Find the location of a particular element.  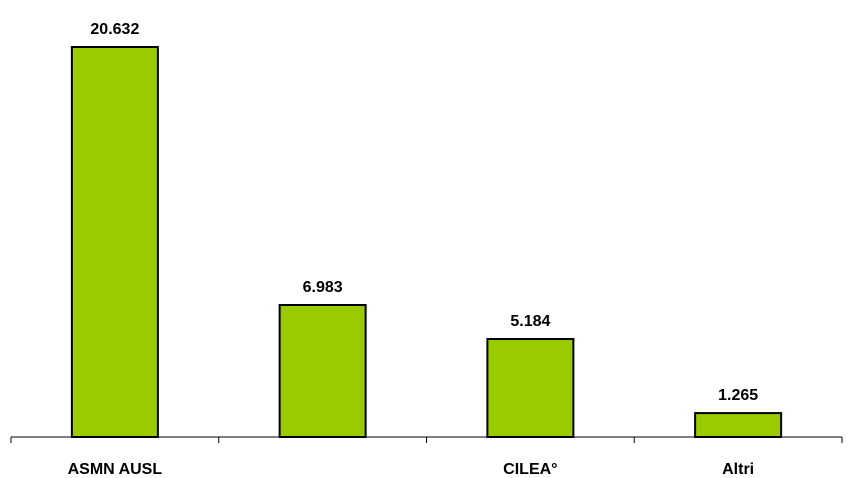

value-label-2: 5.184 is located at coordinates (530, 321).